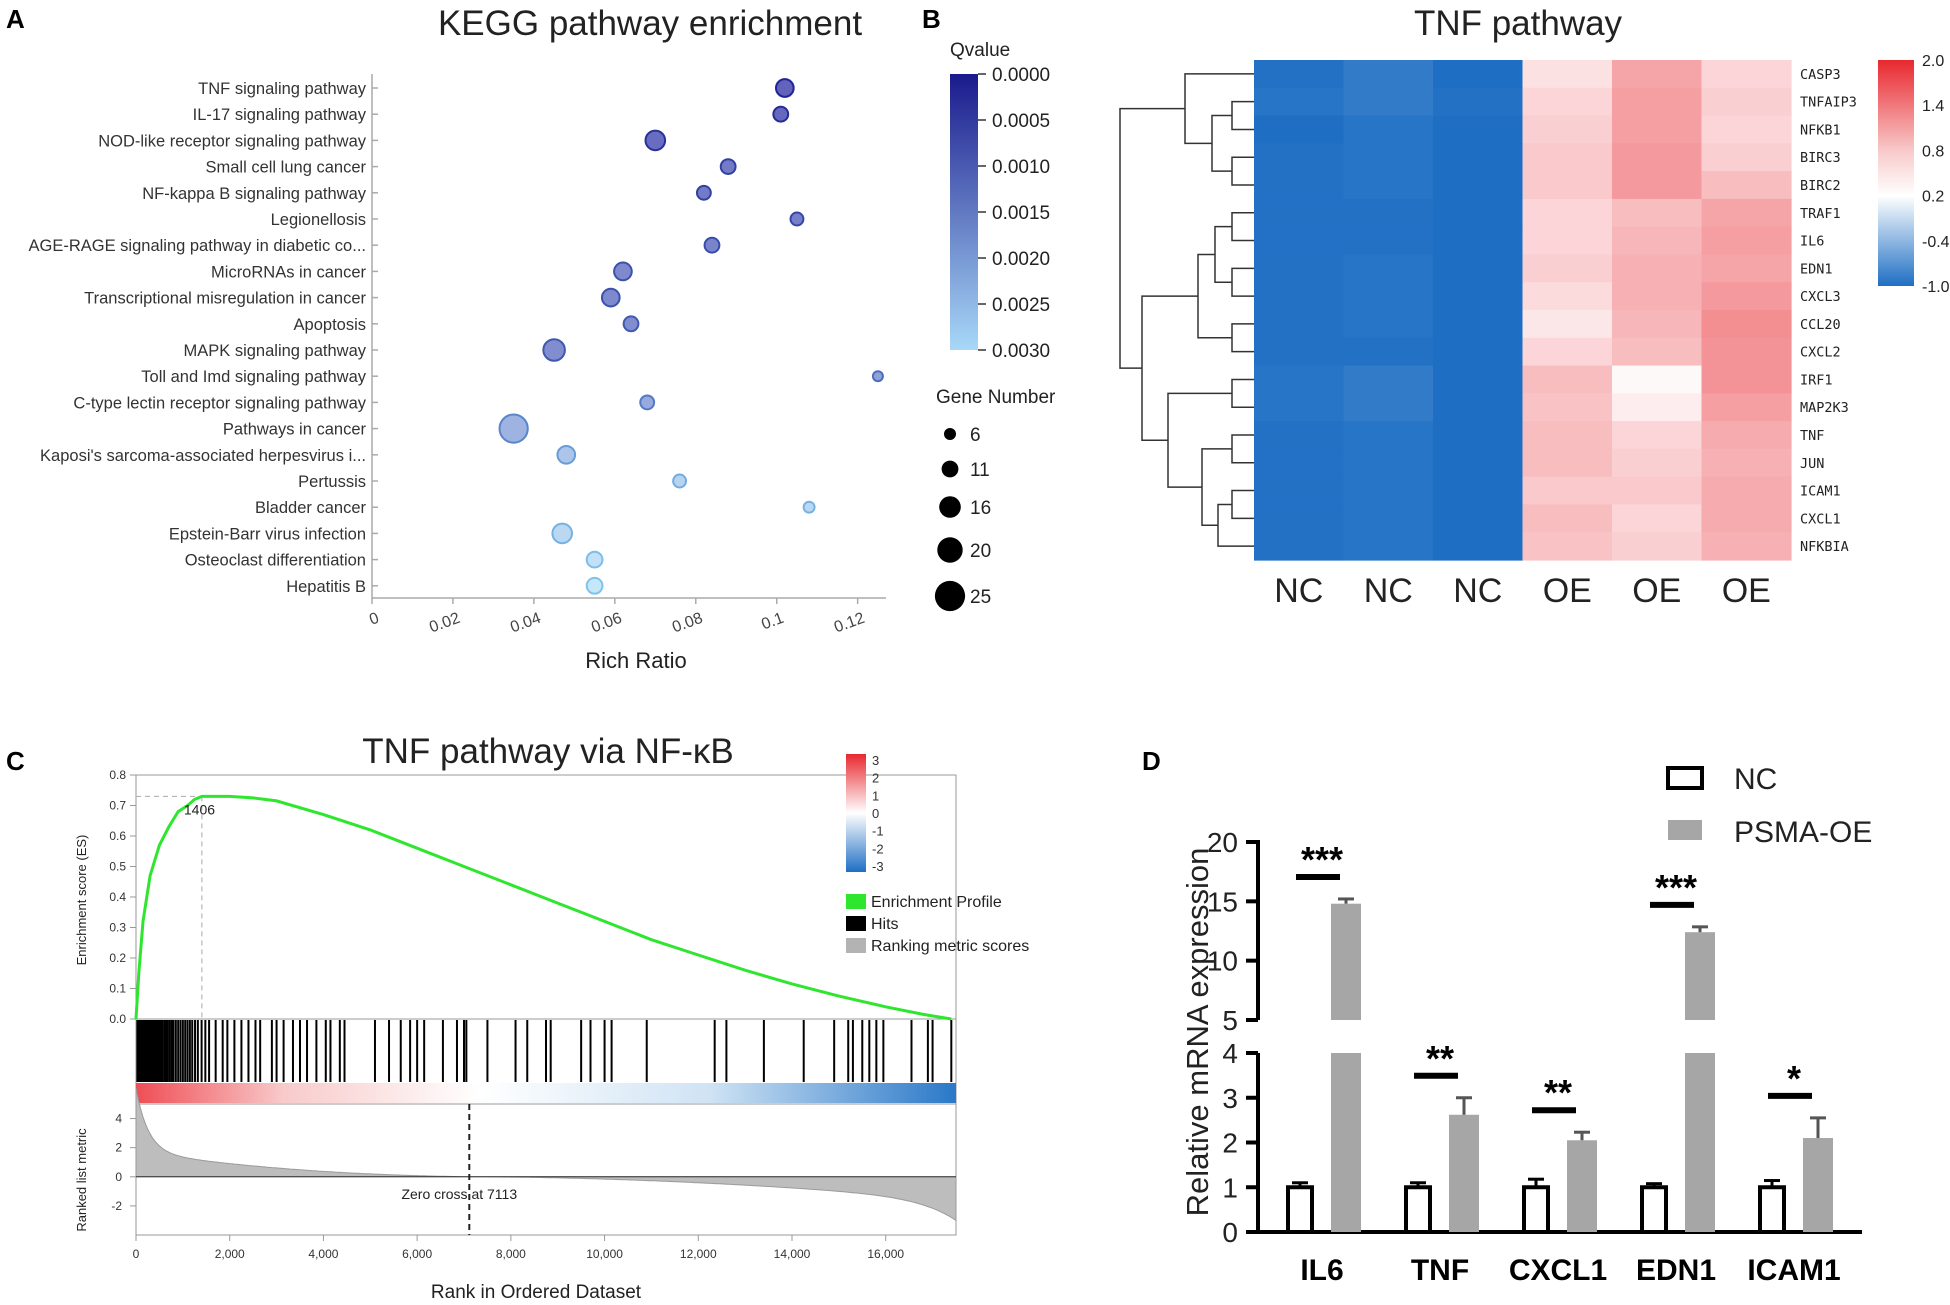  I want to click on gene-row-label: CCL20, so click(1820, 325).